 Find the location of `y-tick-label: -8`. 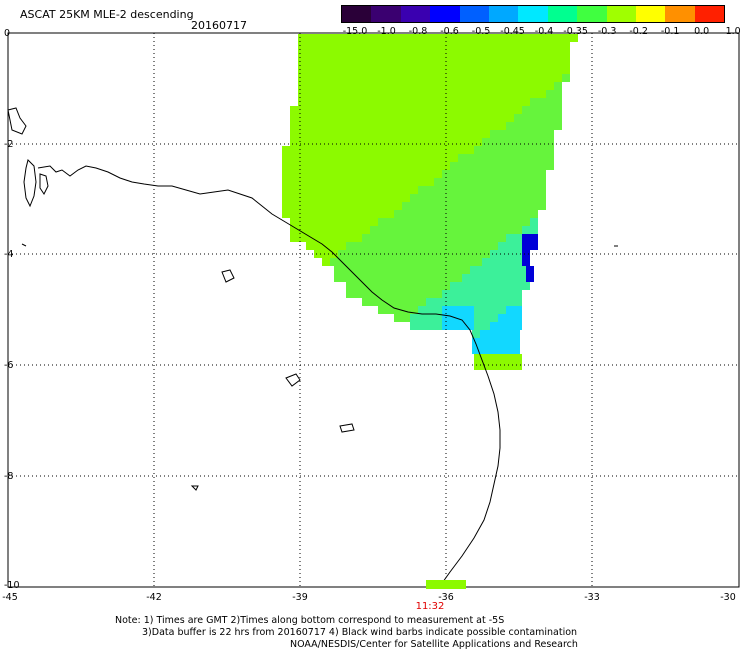

y-tick-label: -8 is located at coordinates (9, 476).